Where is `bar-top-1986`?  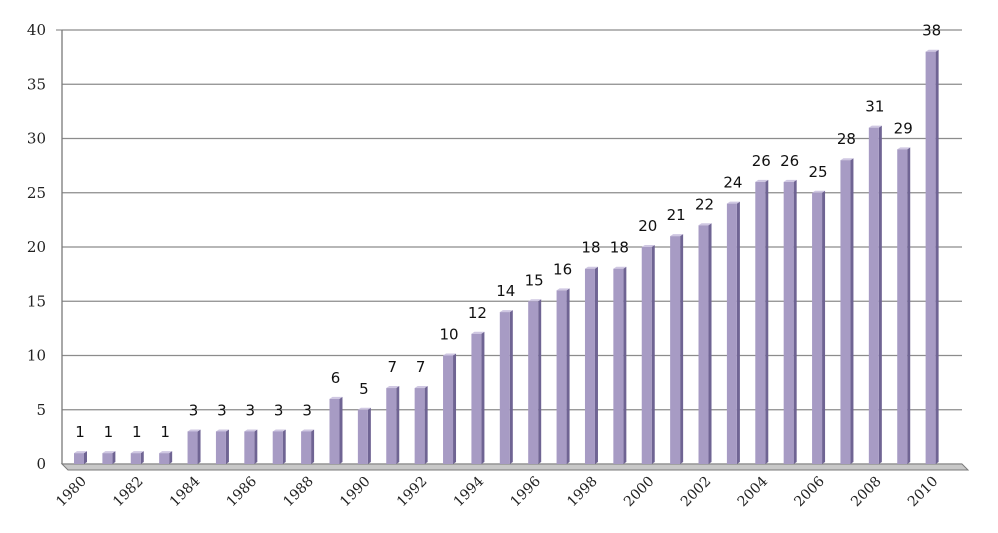 bar-top-1986 is located at coordinates (251, 430).